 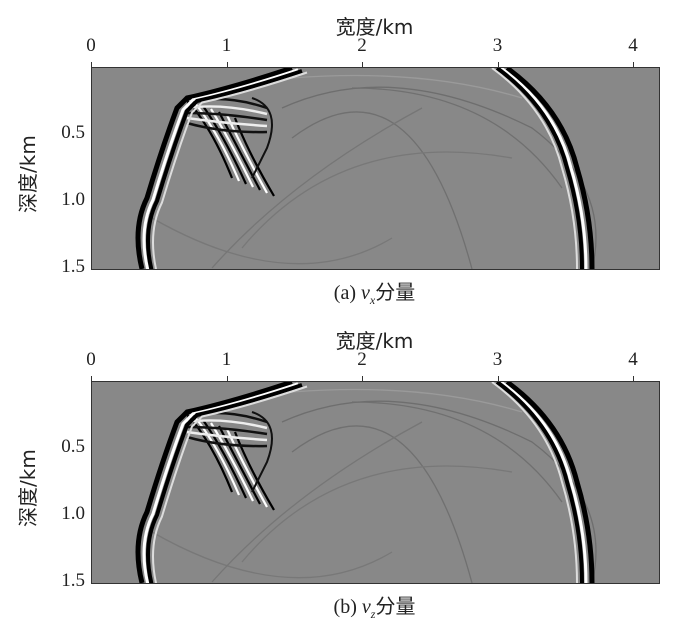 I want to click on panel-caption: (b) vz分量, so click(x=375, y=606).